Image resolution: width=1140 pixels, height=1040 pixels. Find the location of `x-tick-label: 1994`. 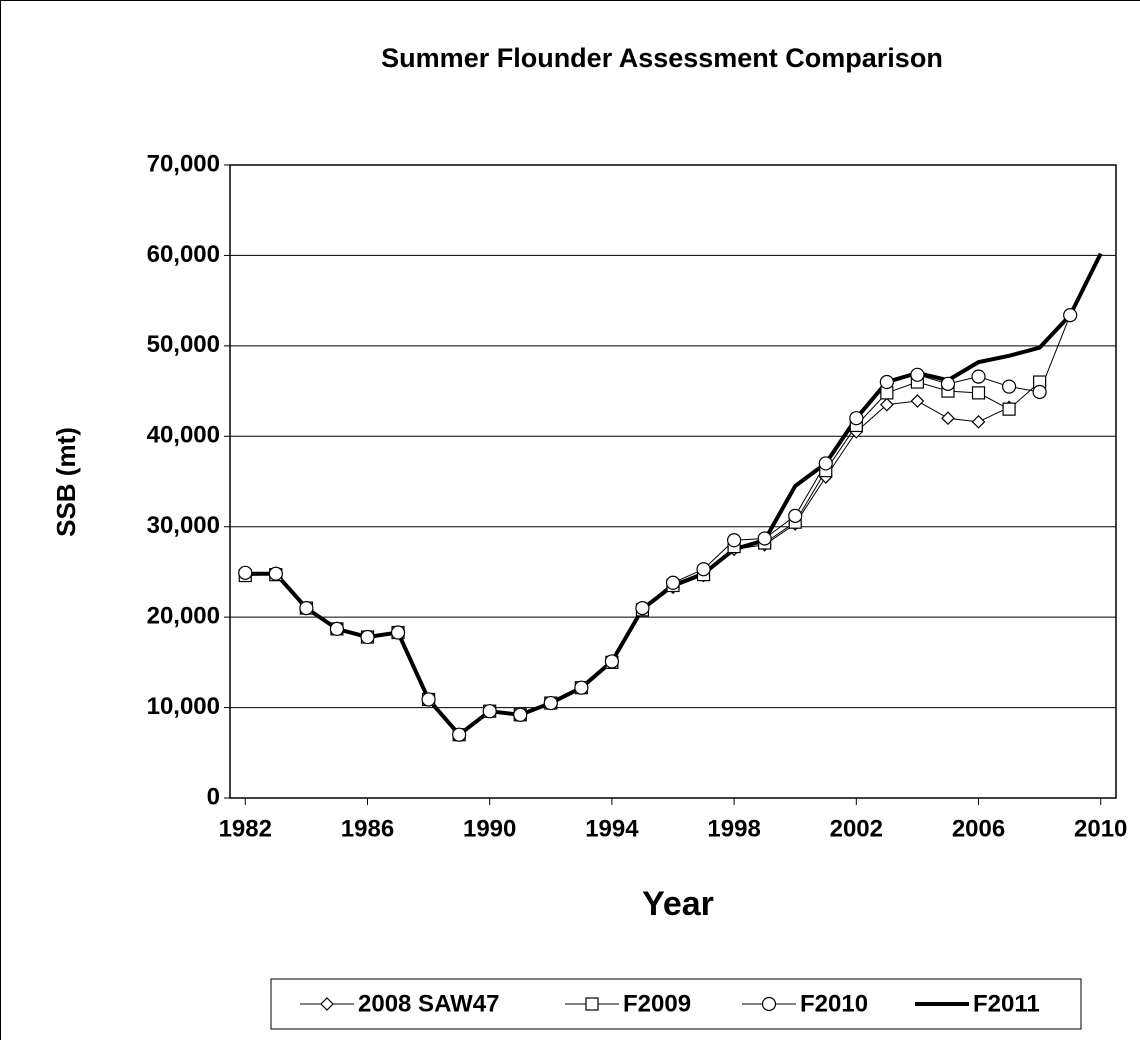

x-tick-label: 1994 is located at coordinates (612, 828).